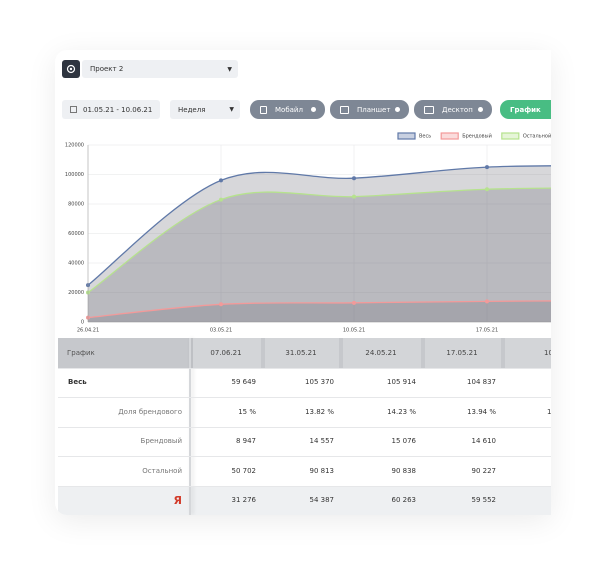  What do you see at coordinates (404, 500) in the screenshot?
I see `value-cell: 60 263` at bounding box center [404, 500].